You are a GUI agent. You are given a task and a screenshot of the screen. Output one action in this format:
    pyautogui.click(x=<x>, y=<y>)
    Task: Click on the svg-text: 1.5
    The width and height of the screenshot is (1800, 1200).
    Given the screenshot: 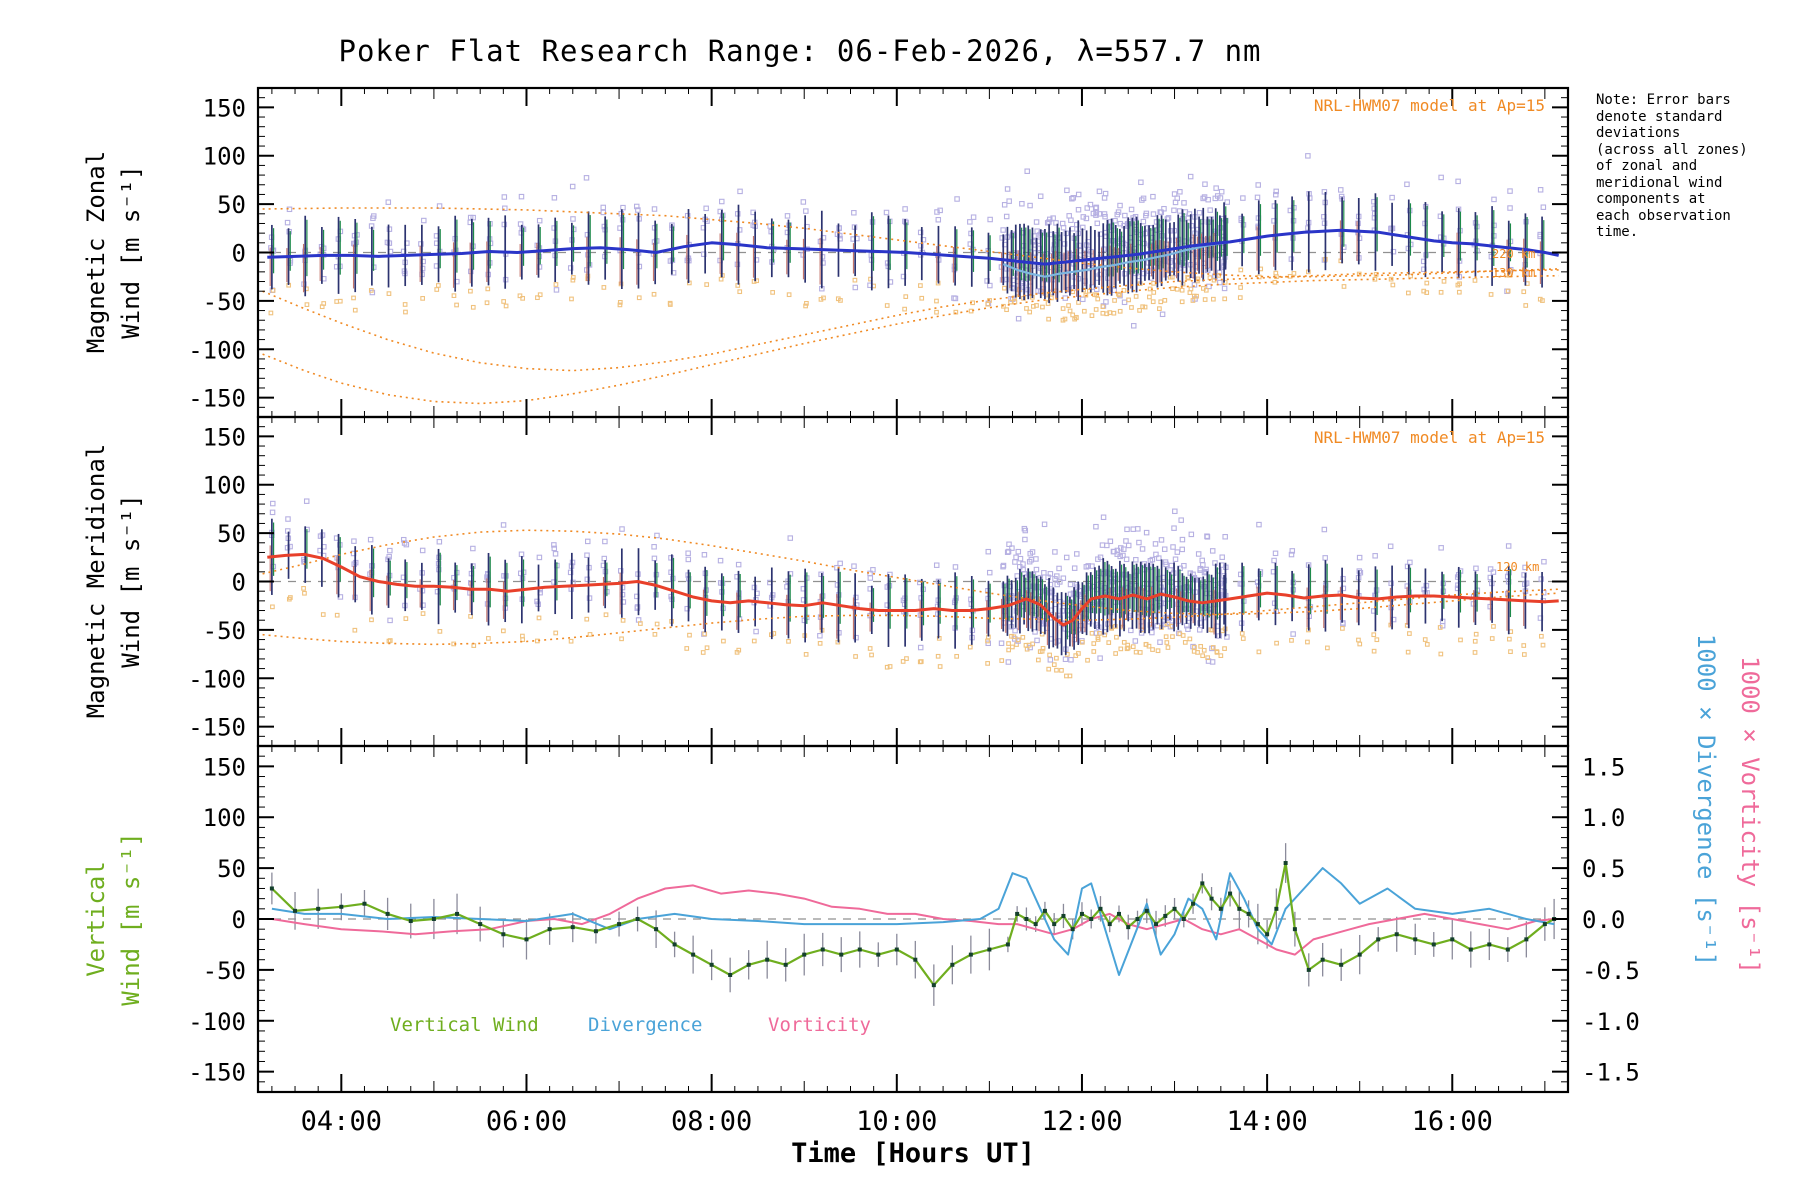 What is the action you would take?
    pyautogui.click(x=1603, y=767)
    